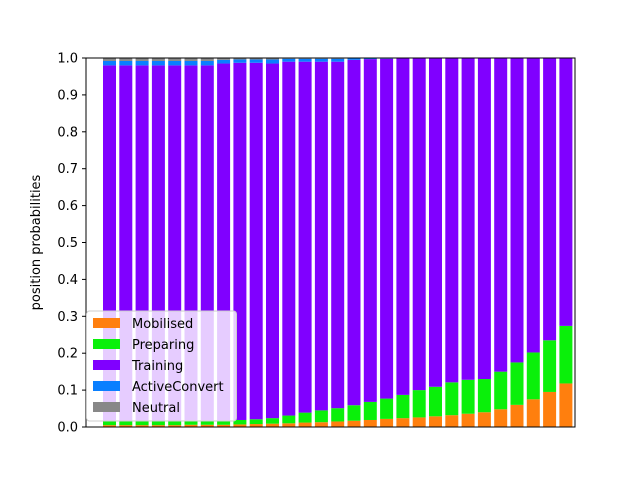 The image size is (640, 480). Describe the element at coordinates (162, 324) in the screenshot. I see `legend-label-mobilised: Mobilised` at that location.